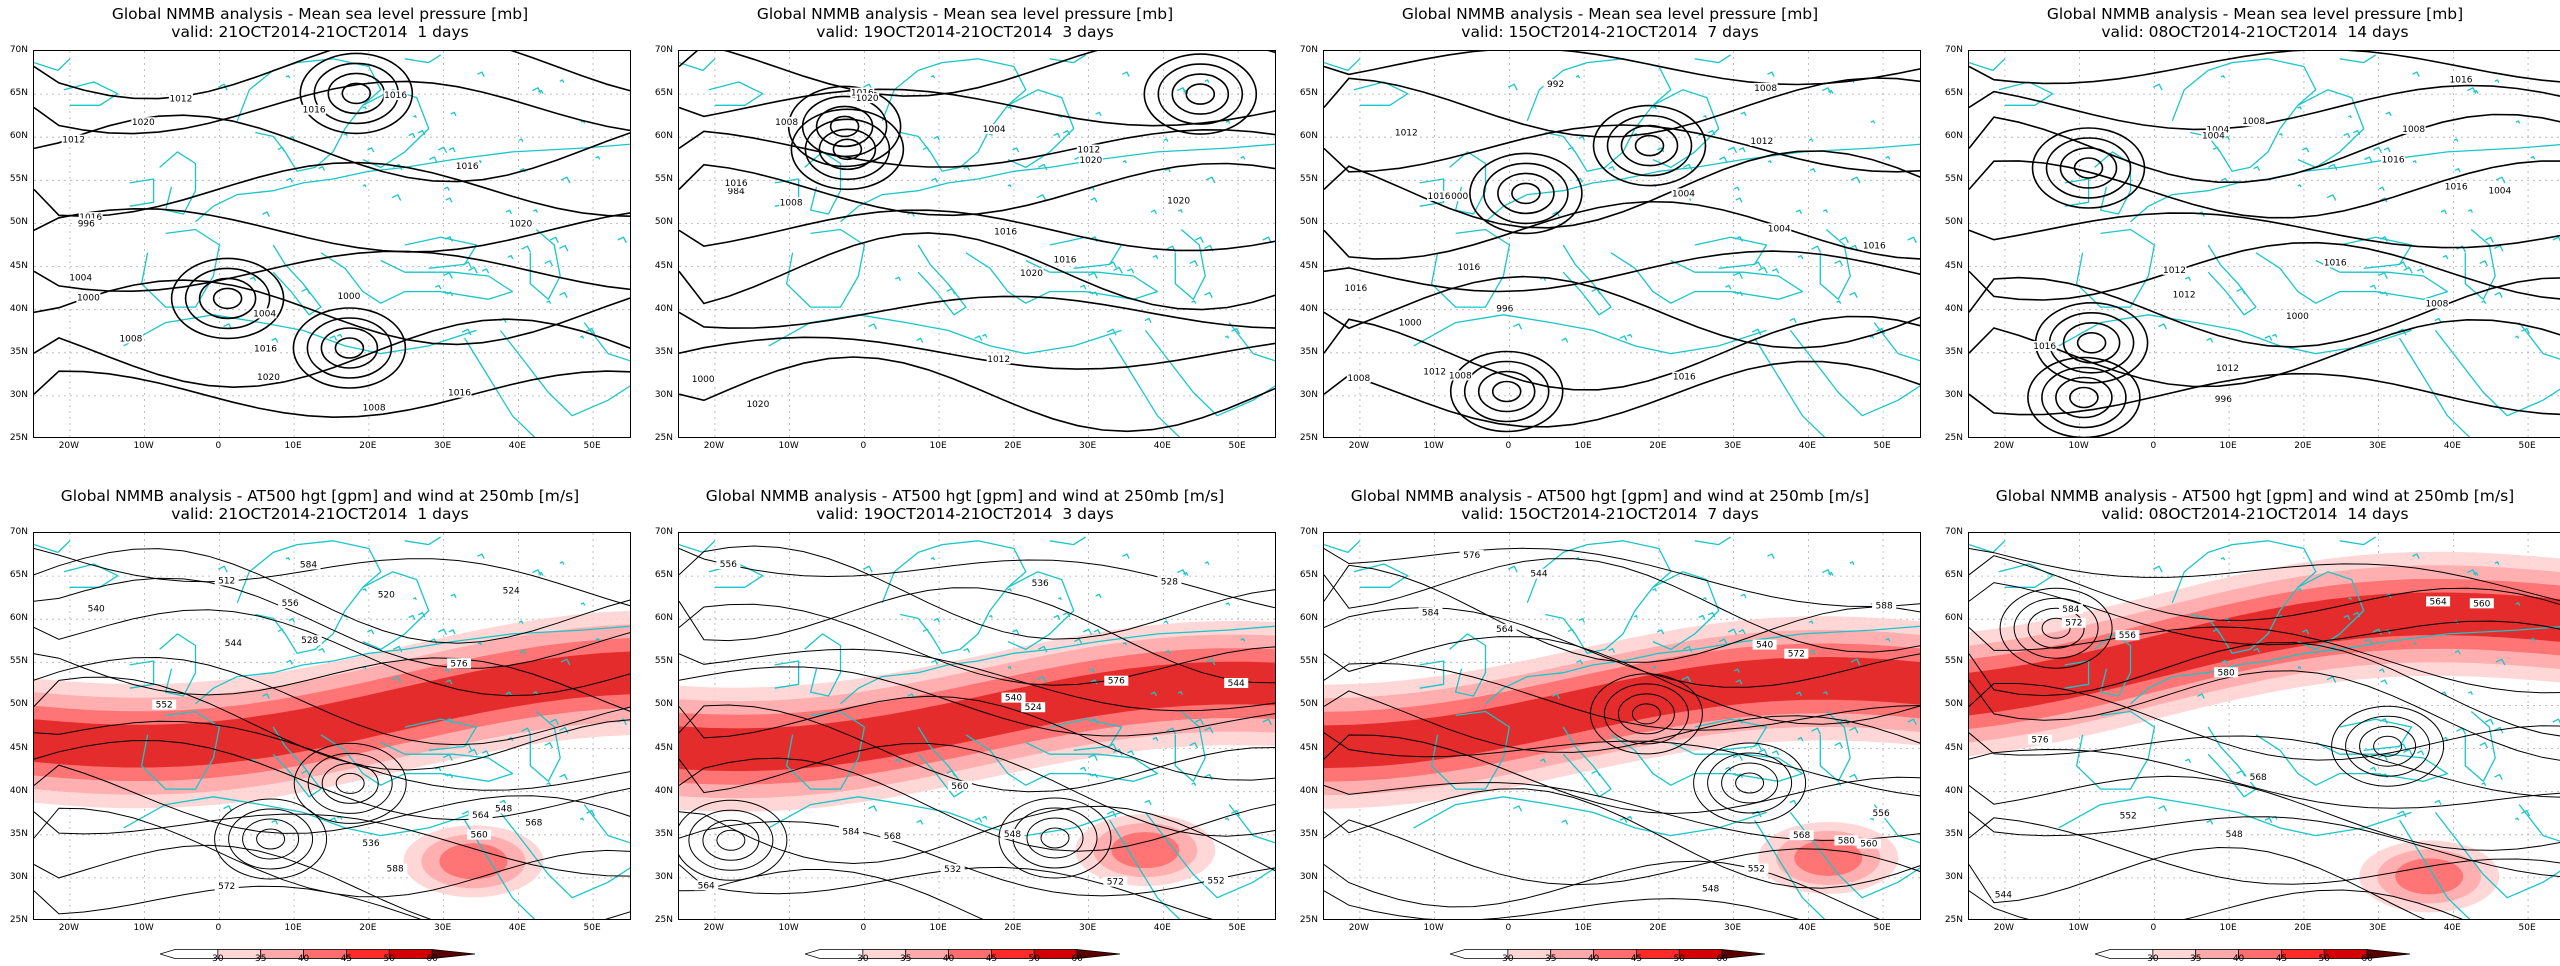  Describe the element at coordinates (2499, 191) in the screenshot. I see `contour-label: 1004` at that location.